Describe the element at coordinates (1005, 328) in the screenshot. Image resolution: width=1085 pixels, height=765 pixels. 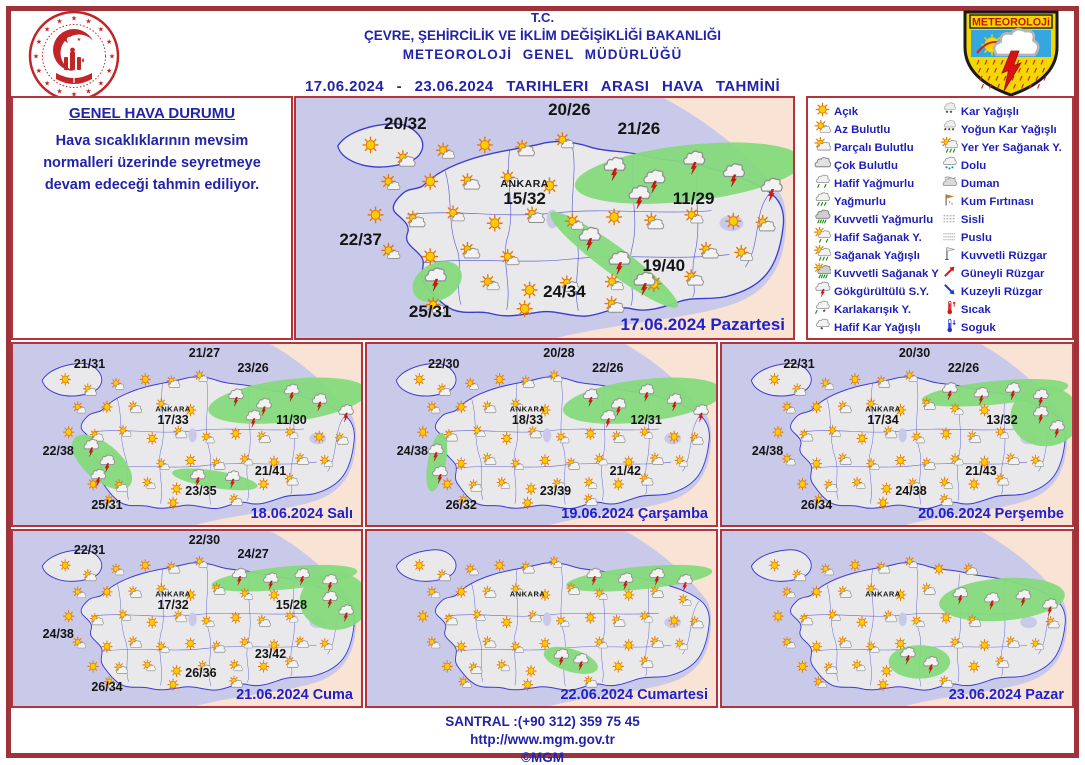
I see `legend-item: Soguk` at that location.